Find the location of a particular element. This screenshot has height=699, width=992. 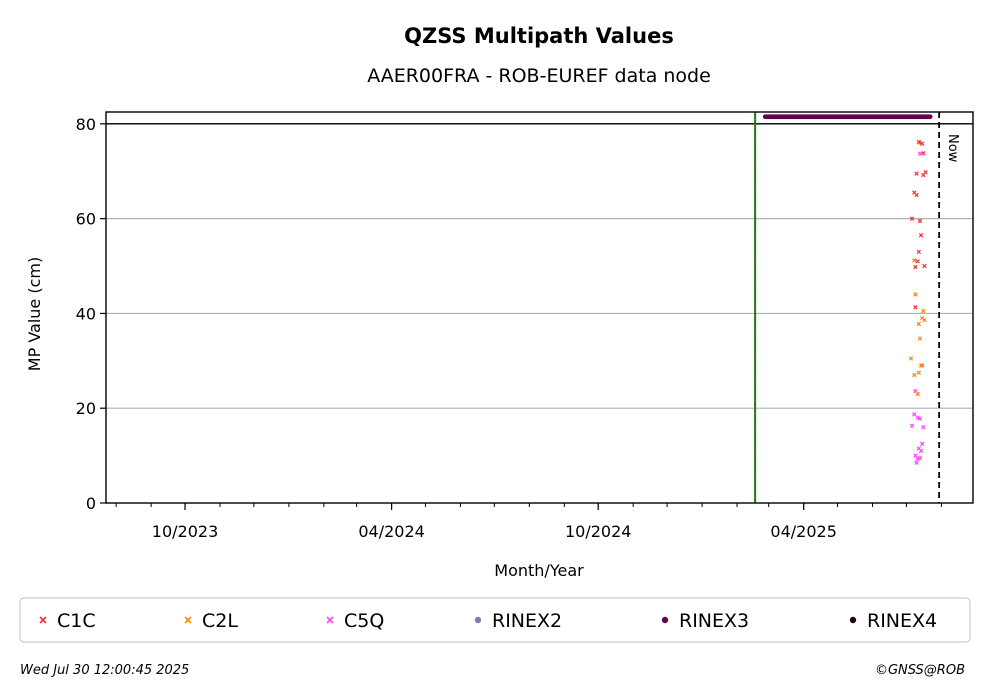

legend-item-c1c: C1C is located at coordinates (67, 621).